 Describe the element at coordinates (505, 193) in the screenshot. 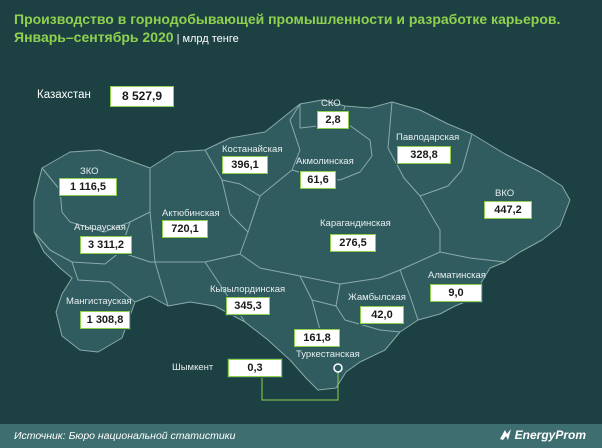

I see `region-label-vko: ВКО` at that location.